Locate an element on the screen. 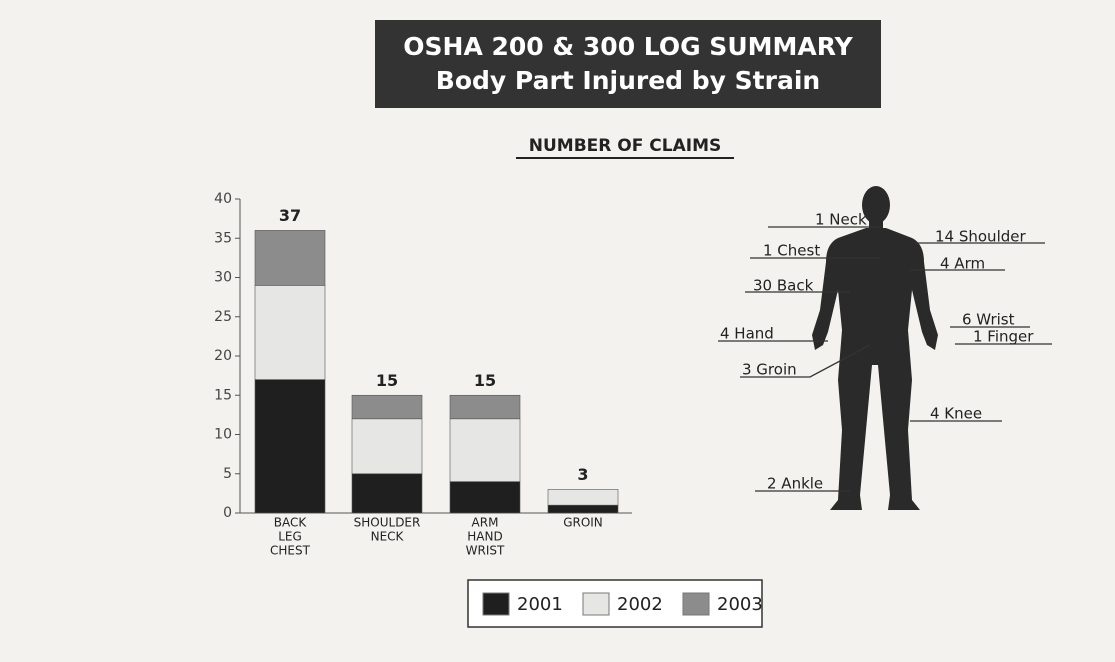 This screenshot has height=662, width=1115. body-label: 1 Neck is located at coordinates (841, 220).